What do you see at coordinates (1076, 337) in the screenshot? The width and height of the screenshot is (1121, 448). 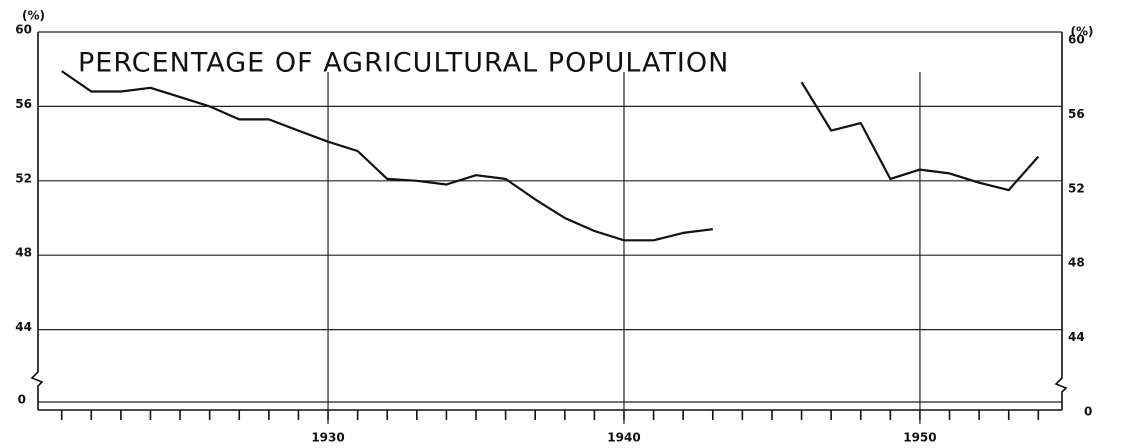 I see `y-tick-label-right: 44` at bounding box center [1076, 337].